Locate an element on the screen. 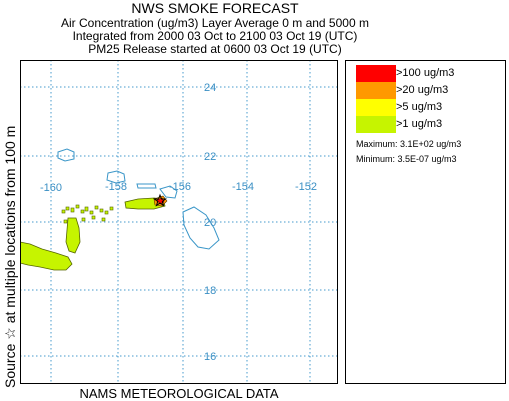 The width and height of the screenshot is (509, 401). lat-label: 16 is located at coordinates (210, 357).